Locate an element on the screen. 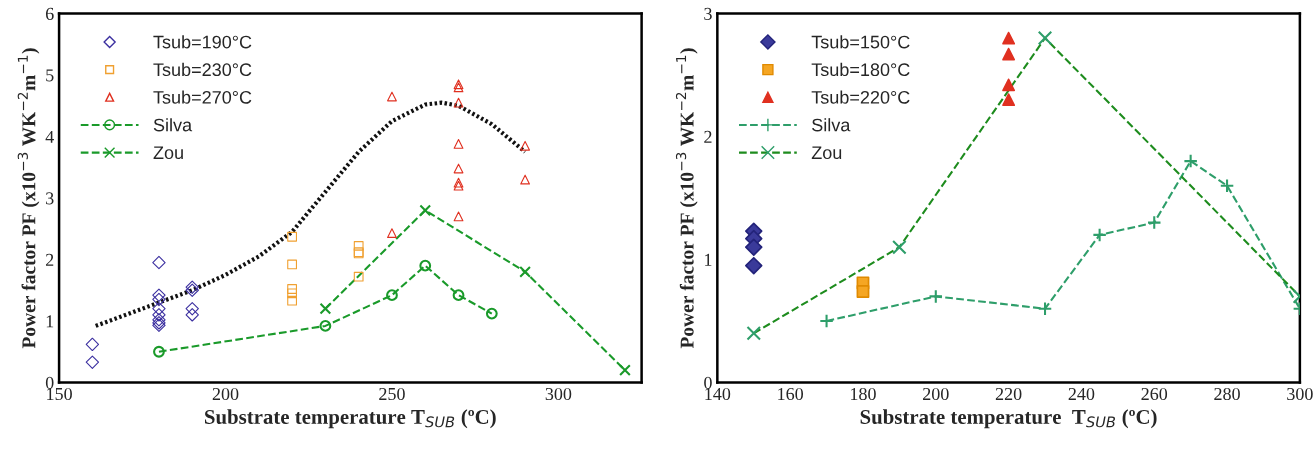 This screenshot has width=1313, height=450. x-tick-label: 160 is located at coordinates (791, 394).